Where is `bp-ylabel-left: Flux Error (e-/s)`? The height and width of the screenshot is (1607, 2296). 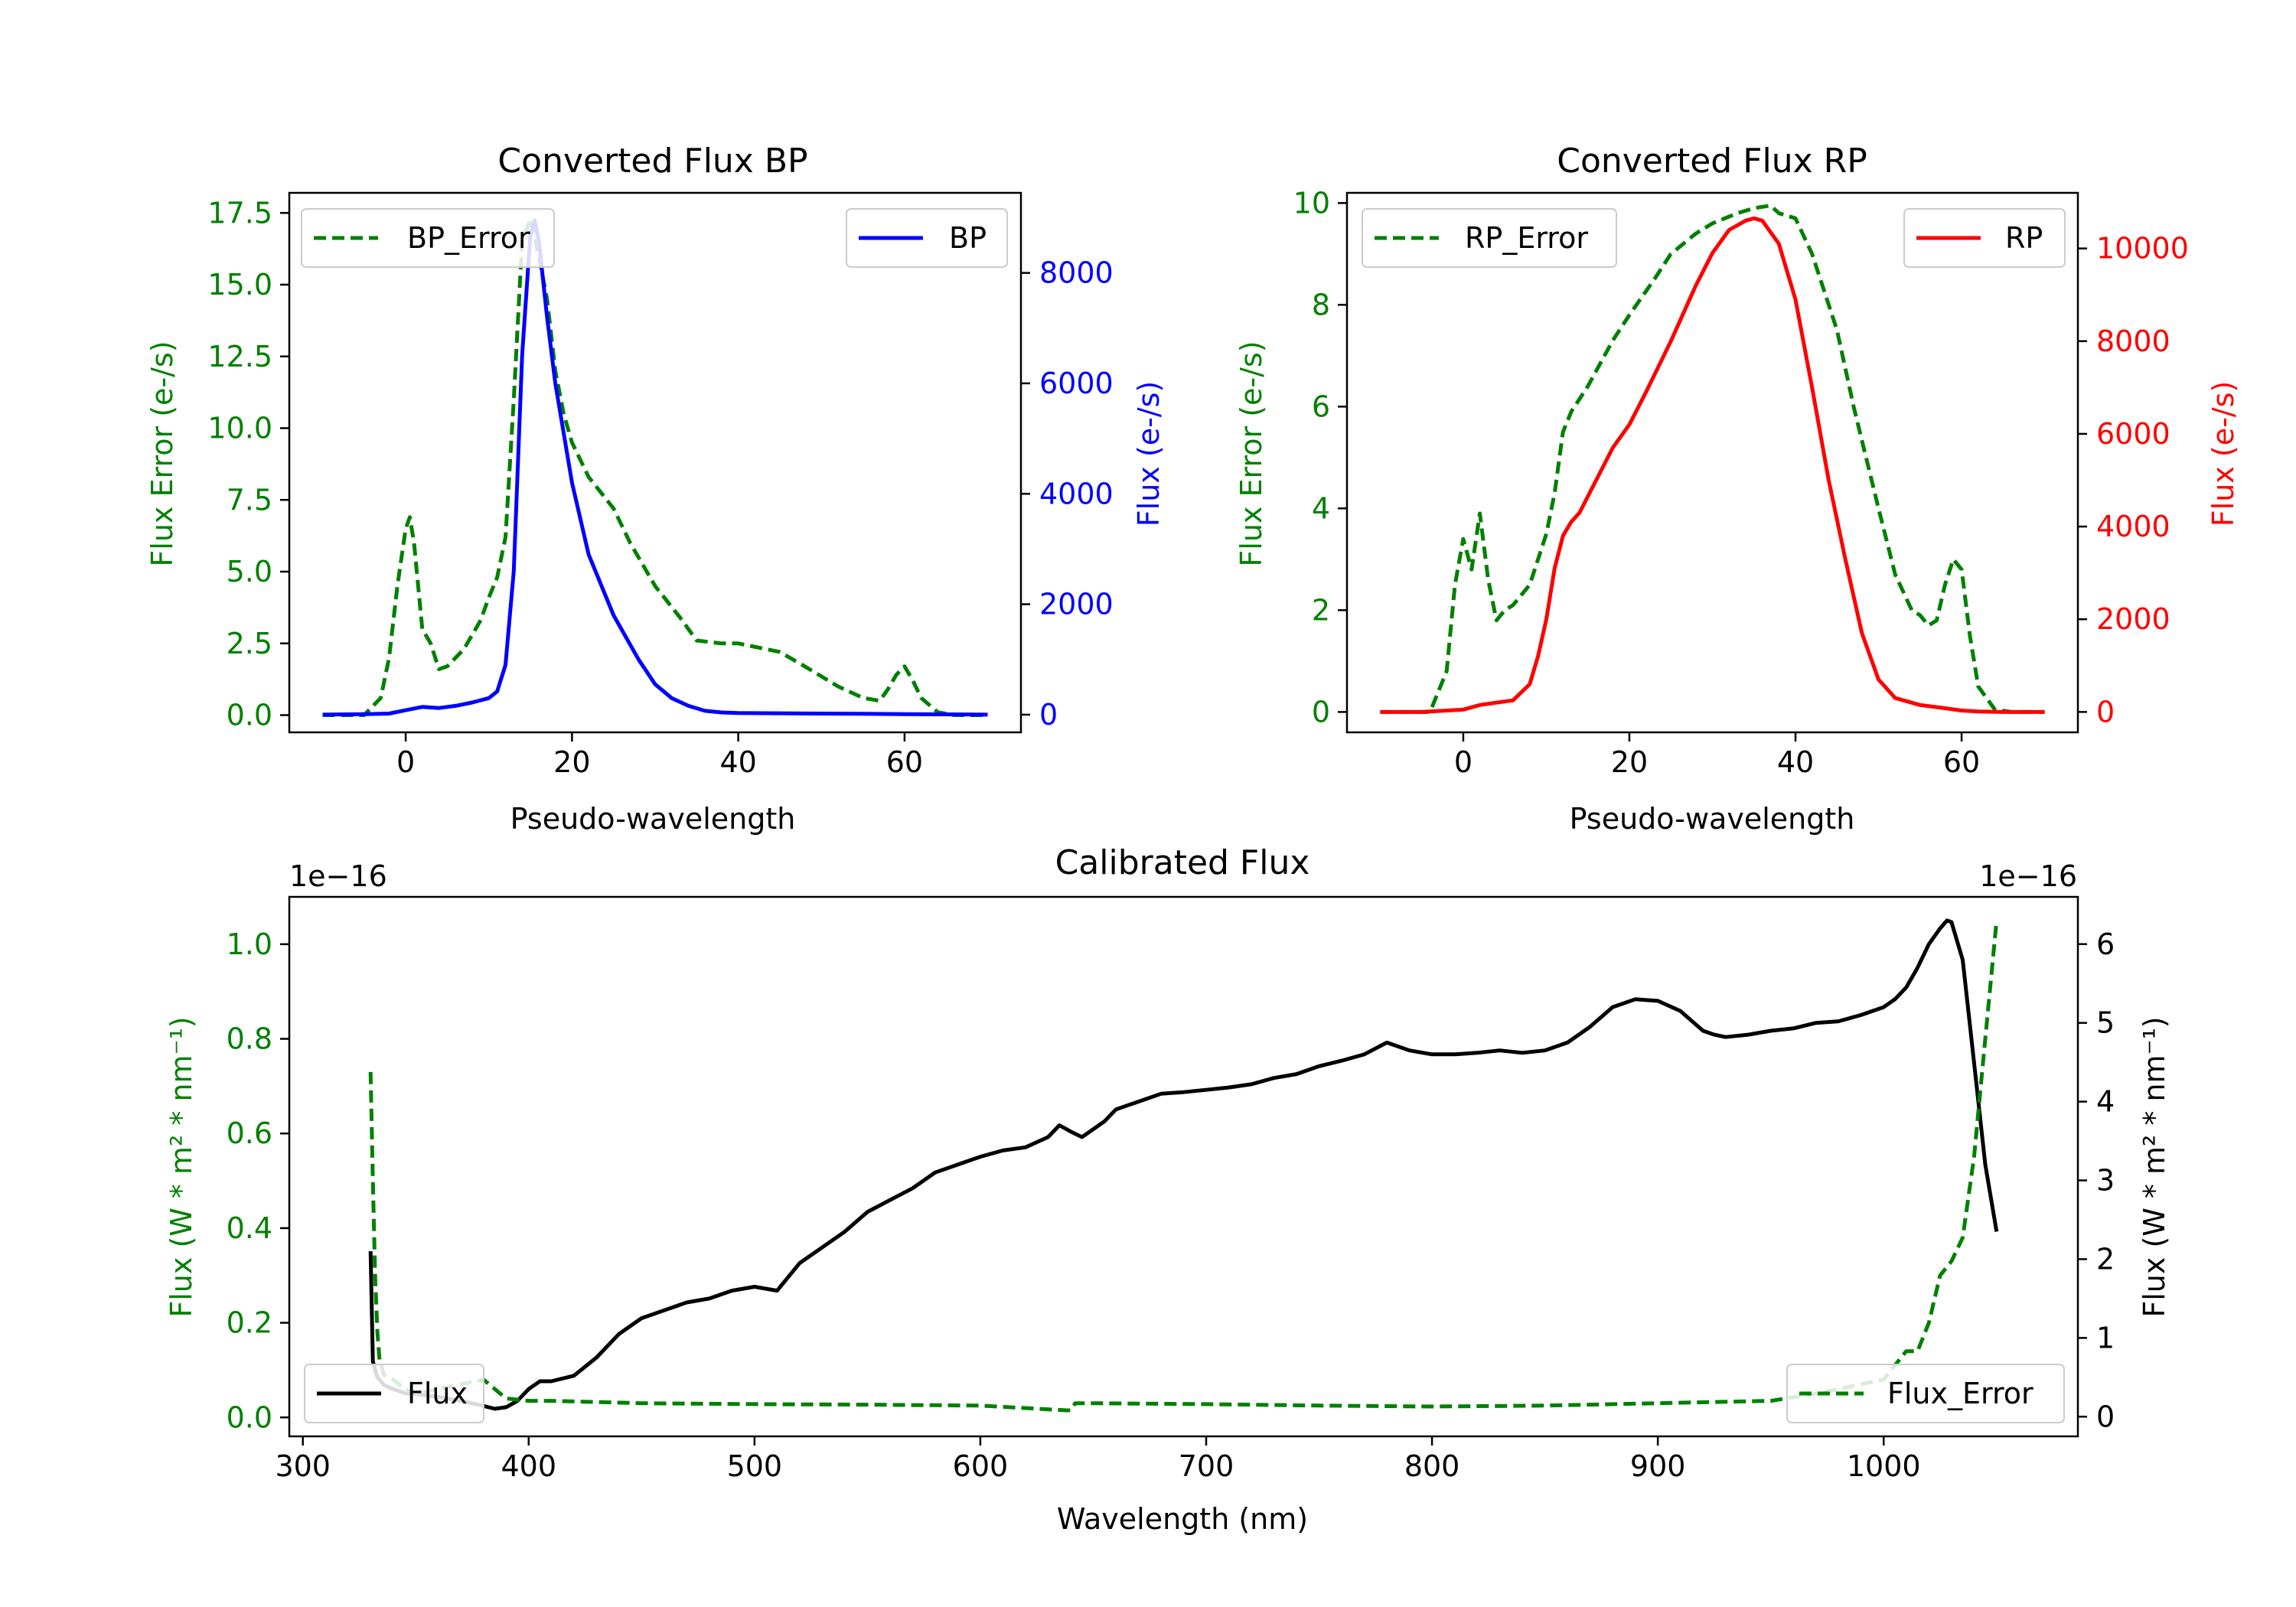
bp-ylabel-left: Flux Error (e-/s) is located at coordinates (162, 454).